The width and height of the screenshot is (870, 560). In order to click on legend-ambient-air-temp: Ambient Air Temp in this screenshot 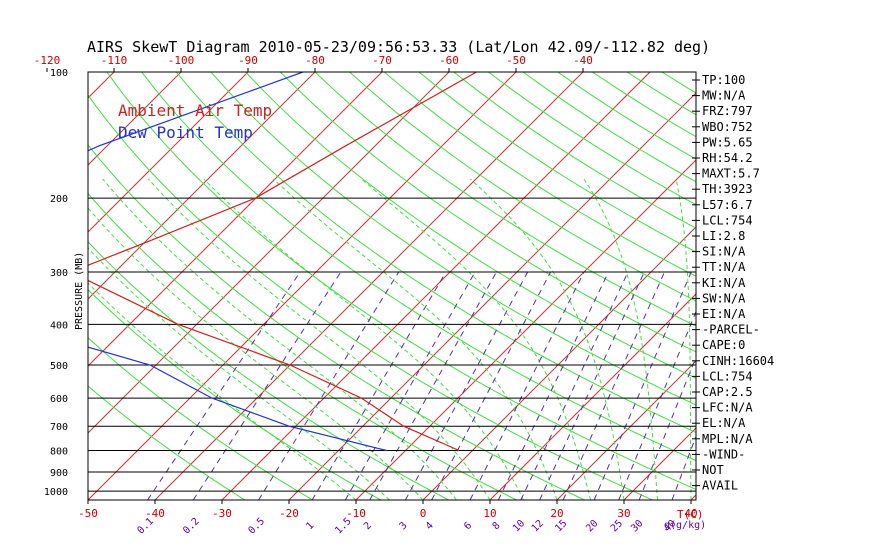, I will do `click(195, 110)`.